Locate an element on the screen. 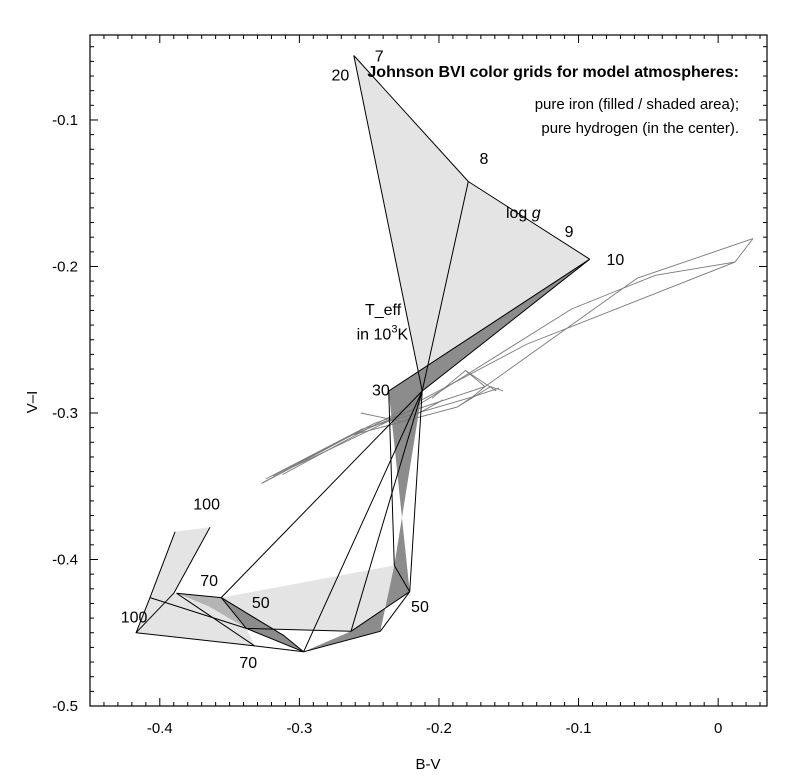 This screenshot has width=797, height=779. grid-label-7: T_eff is located at coordinates (383, 310).